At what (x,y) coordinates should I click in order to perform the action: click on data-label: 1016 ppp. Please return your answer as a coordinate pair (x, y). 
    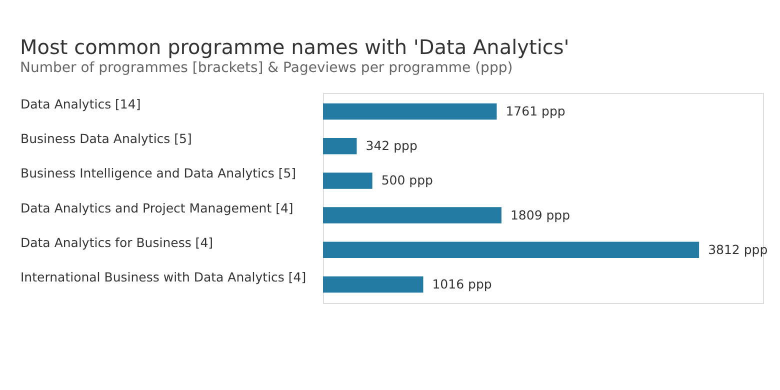
    Looking at the image, I should click on (462, 284).